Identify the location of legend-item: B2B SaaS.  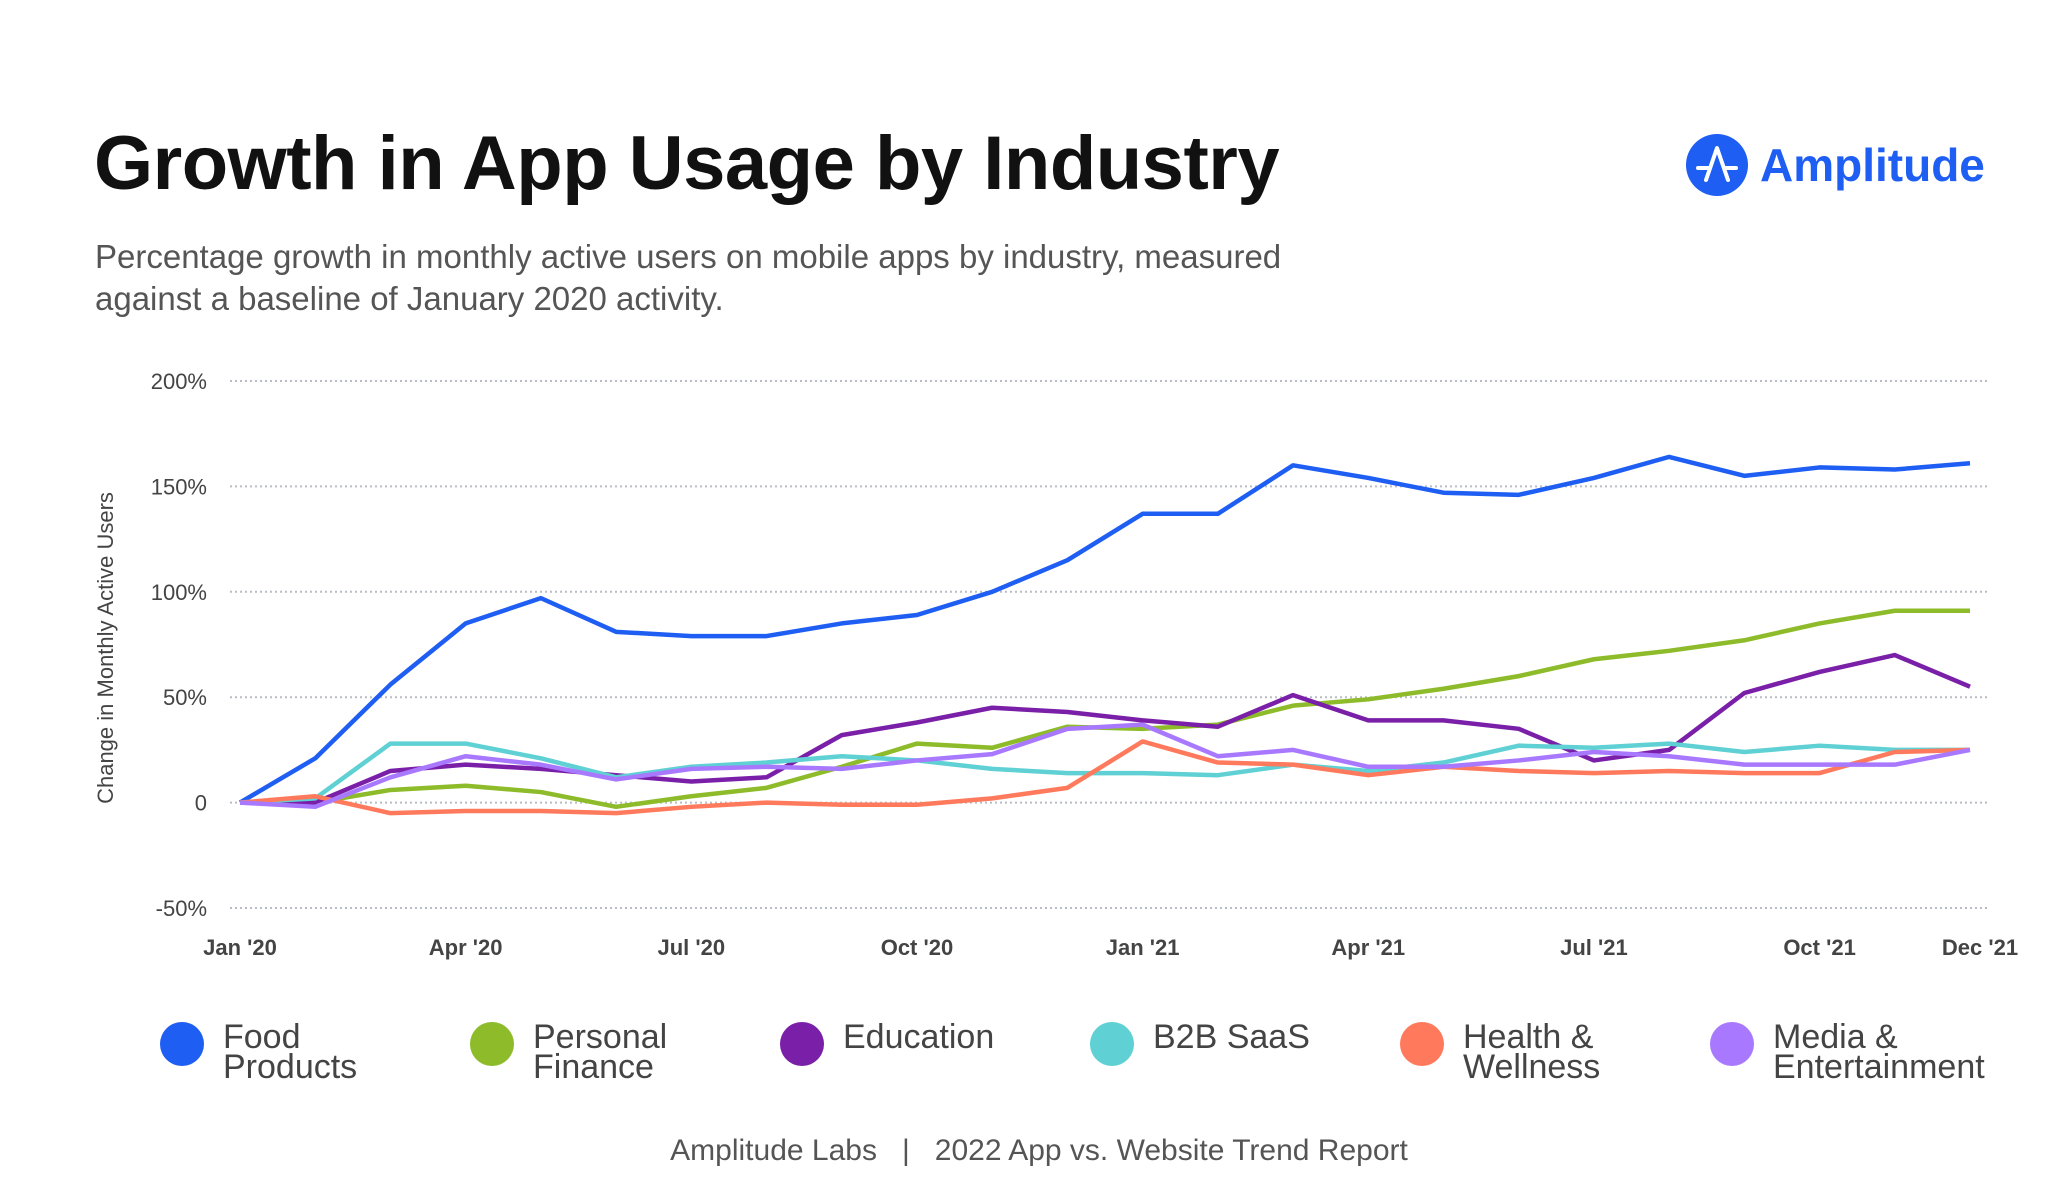
(1245, 1050).